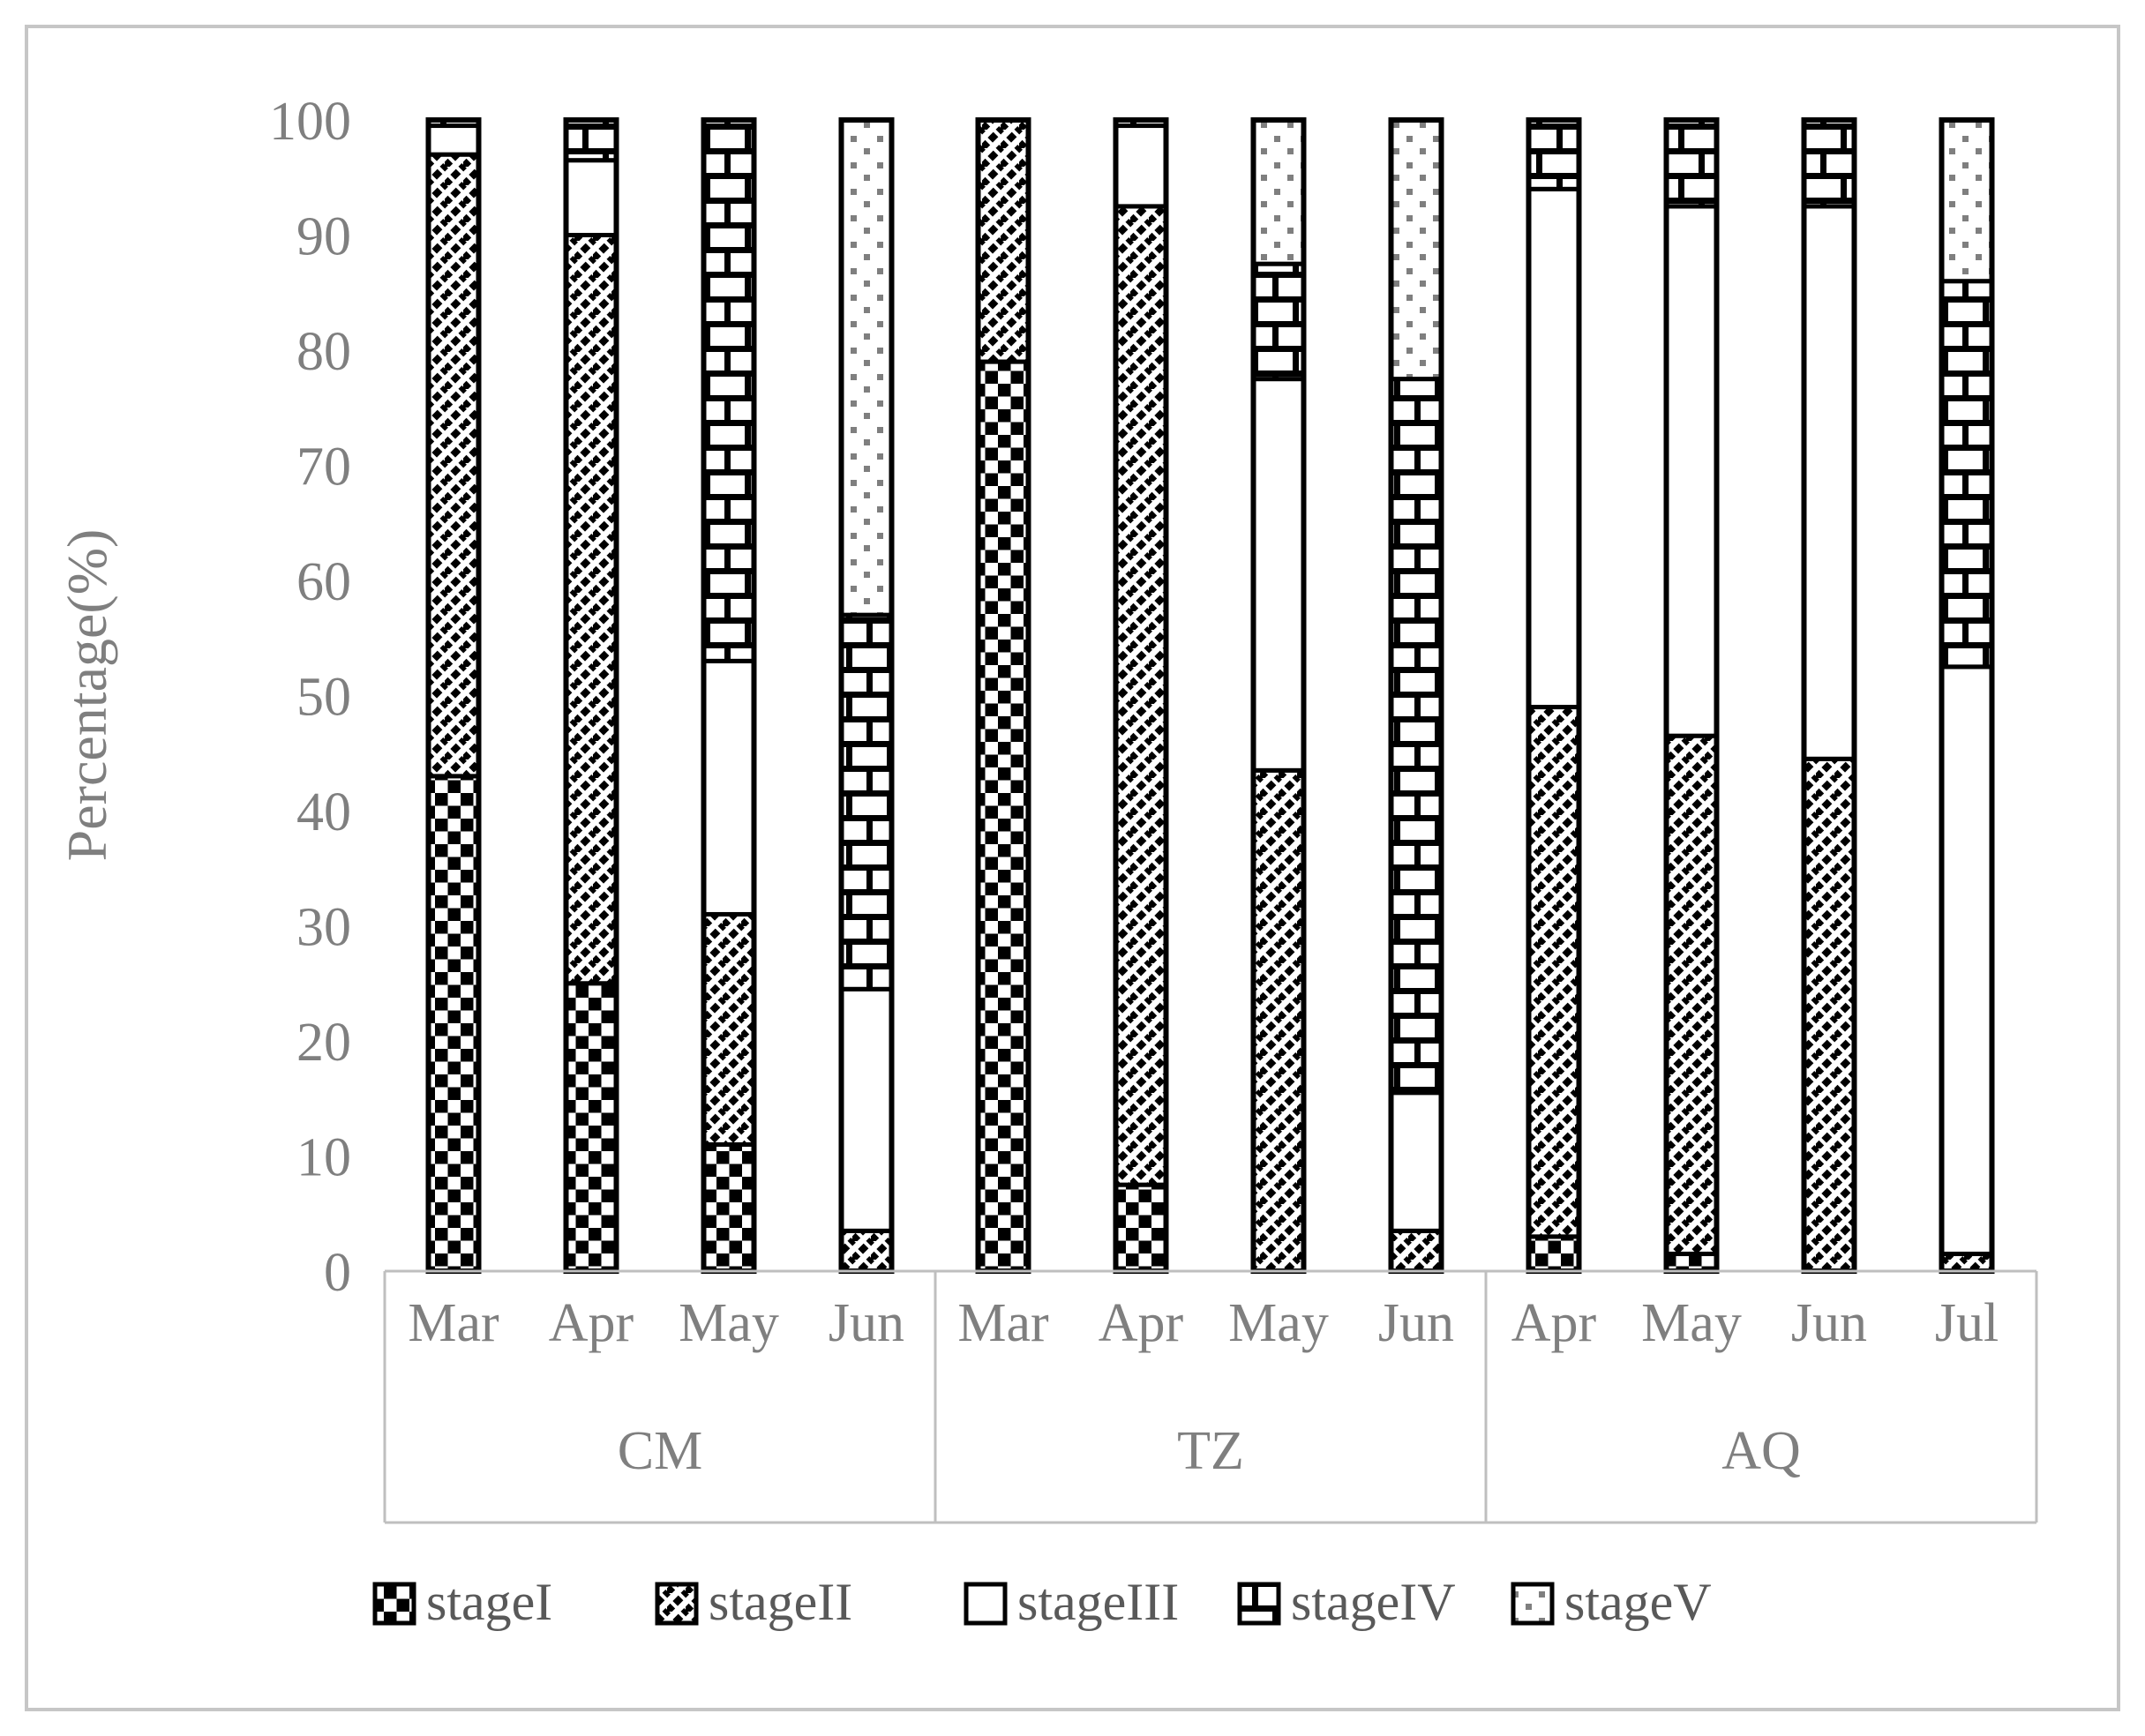  I want to click on bar-segment-TZ-May-stageIII, so click(1278, 575).